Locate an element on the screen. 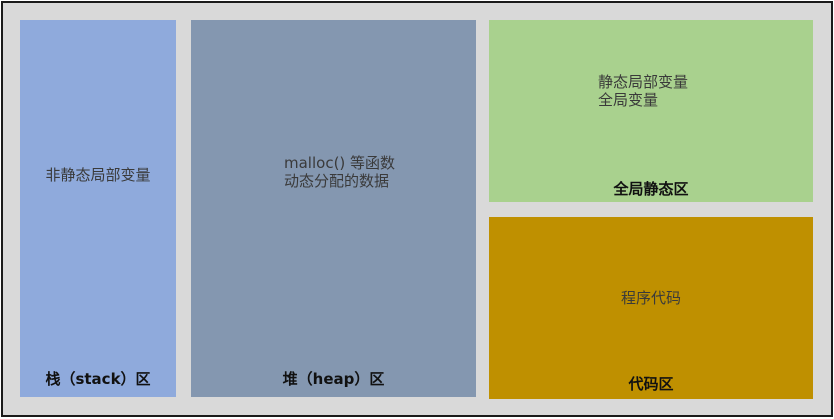 This screenshot has width=834, height=419. code-region-title: 代码区 is located at coordinates (651, 383).